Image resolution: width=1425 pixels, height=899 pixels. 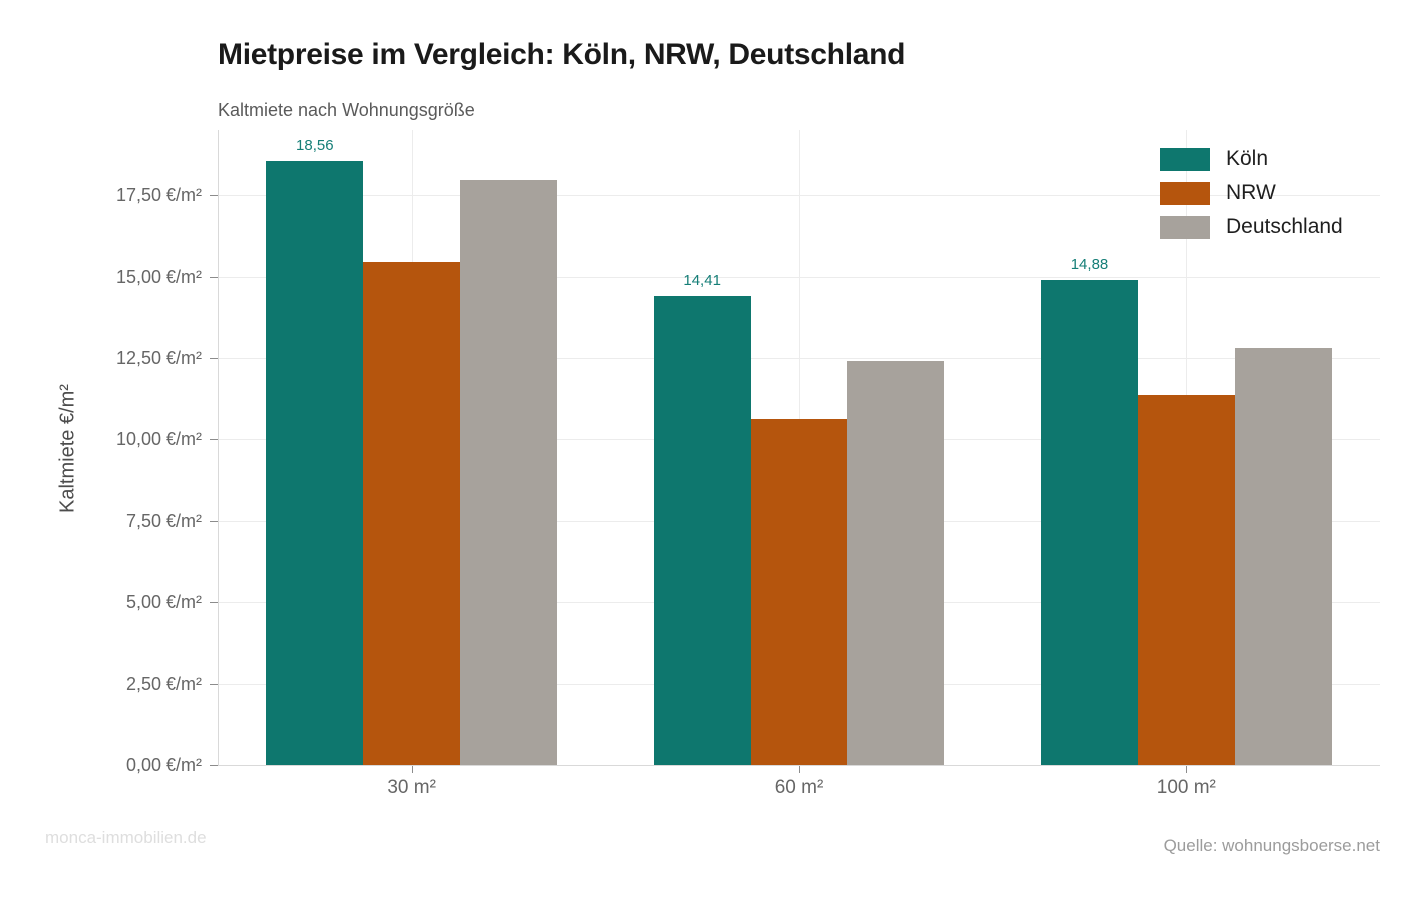 I want to click on y-tick-label: 10,00 €/m², so click(x=158, y=439).